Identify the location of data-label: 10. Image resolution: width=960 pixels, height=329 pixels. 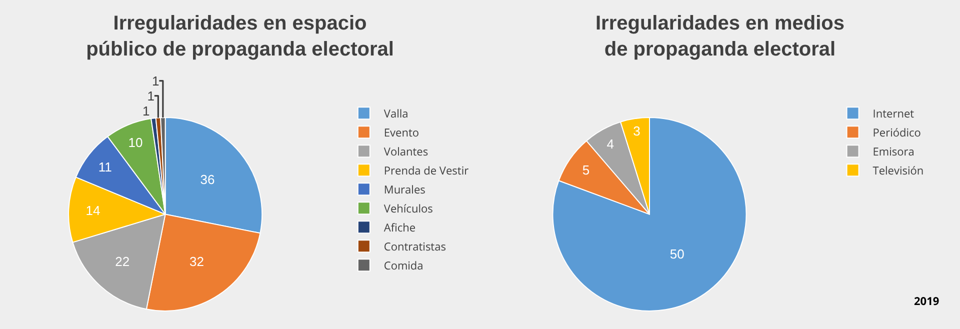
(135, 142).